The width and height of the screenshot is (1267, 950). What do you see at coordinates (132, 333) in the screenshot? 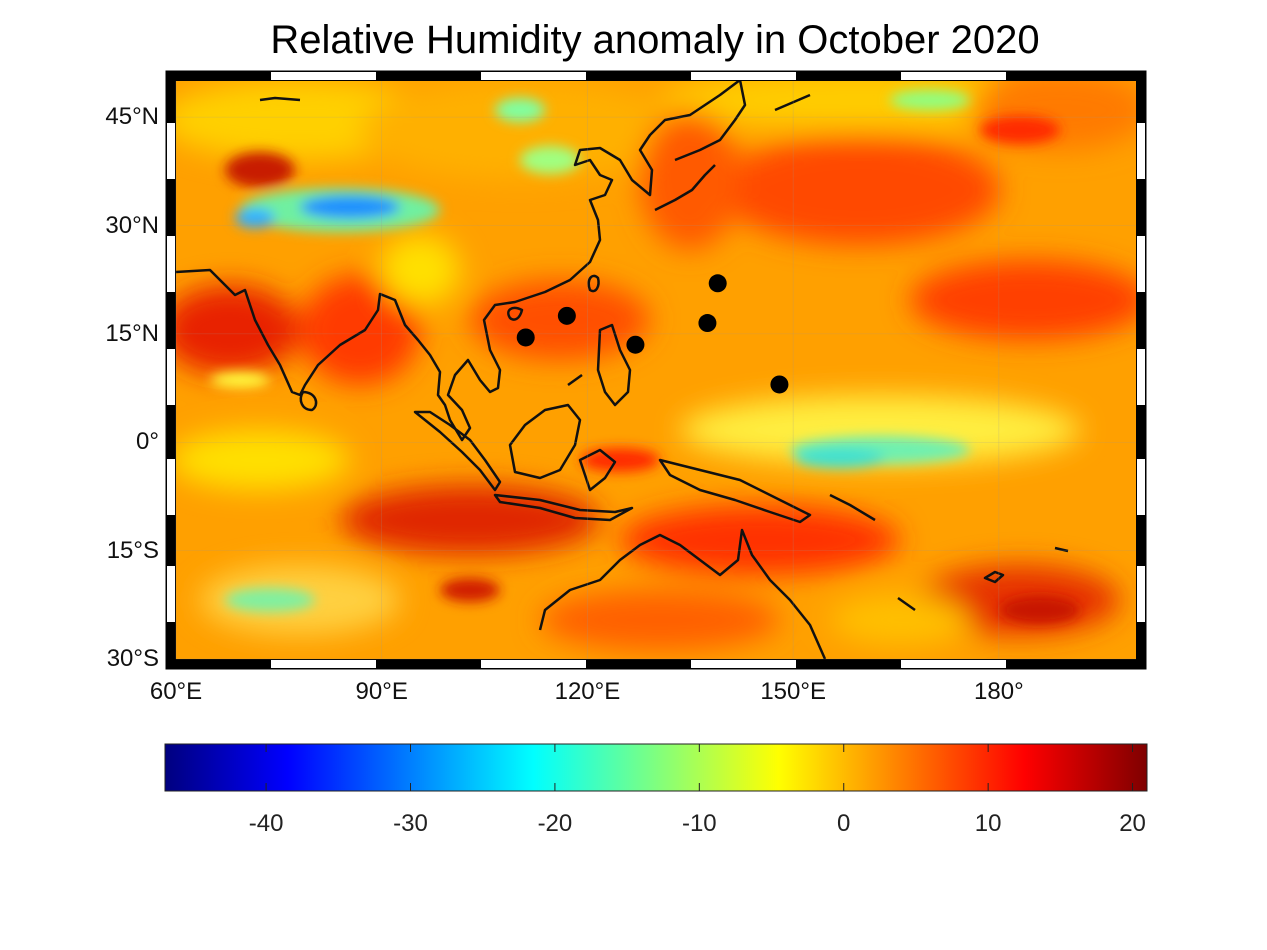
I see `lat-tick-label: 15°N` at bounding box center [132, 333].